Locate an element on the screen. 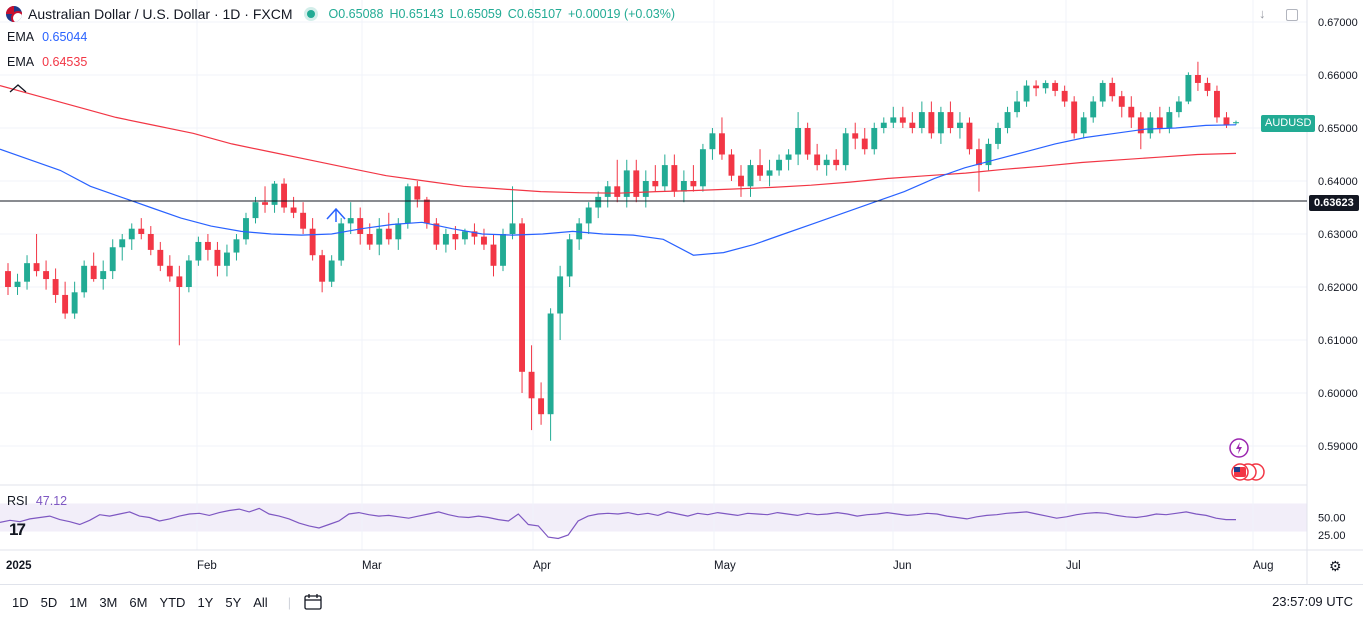  rsi-line is located at coordinates (618, 523).